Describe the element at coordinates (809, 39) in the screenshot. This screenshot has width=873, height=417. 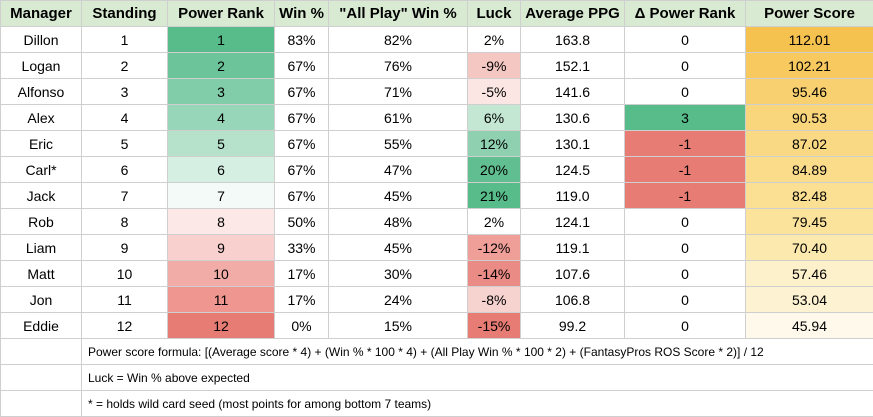
I see `cell-power-score: 112.01` at that location.